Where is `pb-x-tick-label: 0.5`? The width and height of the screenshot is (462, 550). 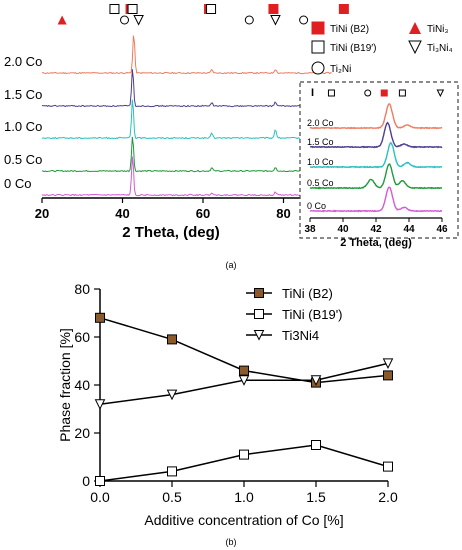
pb-x-tick-label: 0.5 is located at coordinates (172, 497).